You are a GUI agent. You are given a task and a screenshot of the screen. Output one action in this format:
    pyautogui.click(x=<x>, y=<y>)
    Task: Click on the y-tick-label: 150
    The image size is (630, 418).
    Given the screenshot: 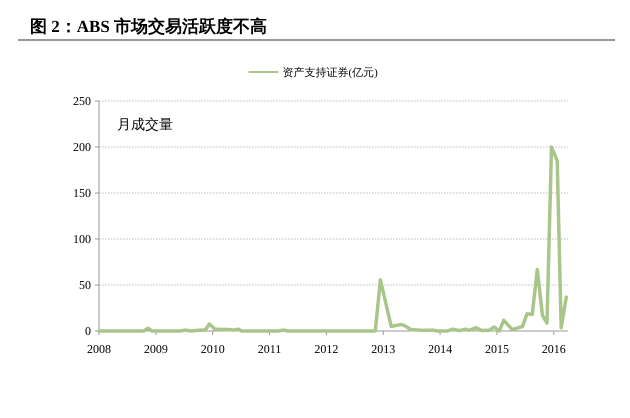 What is the action you would take?
    pyautogui.click(x=82, y=193)
    